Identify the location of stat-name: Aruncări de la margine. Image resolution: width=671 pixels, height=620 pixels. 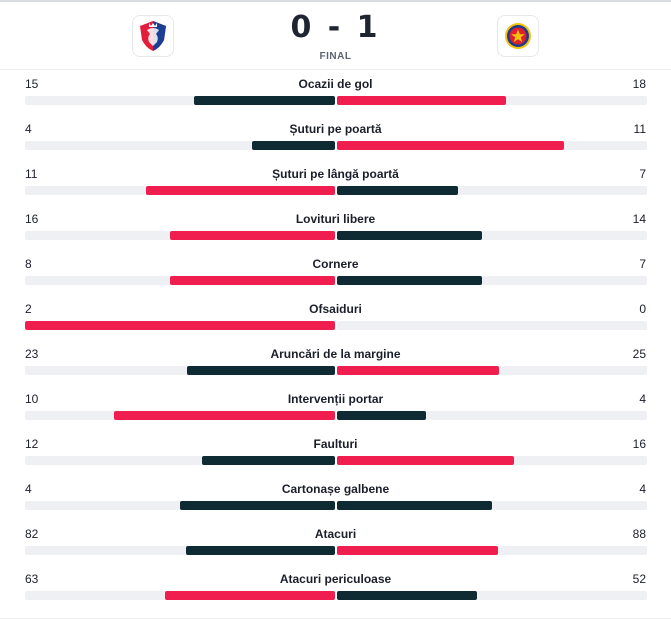
(335, 354).